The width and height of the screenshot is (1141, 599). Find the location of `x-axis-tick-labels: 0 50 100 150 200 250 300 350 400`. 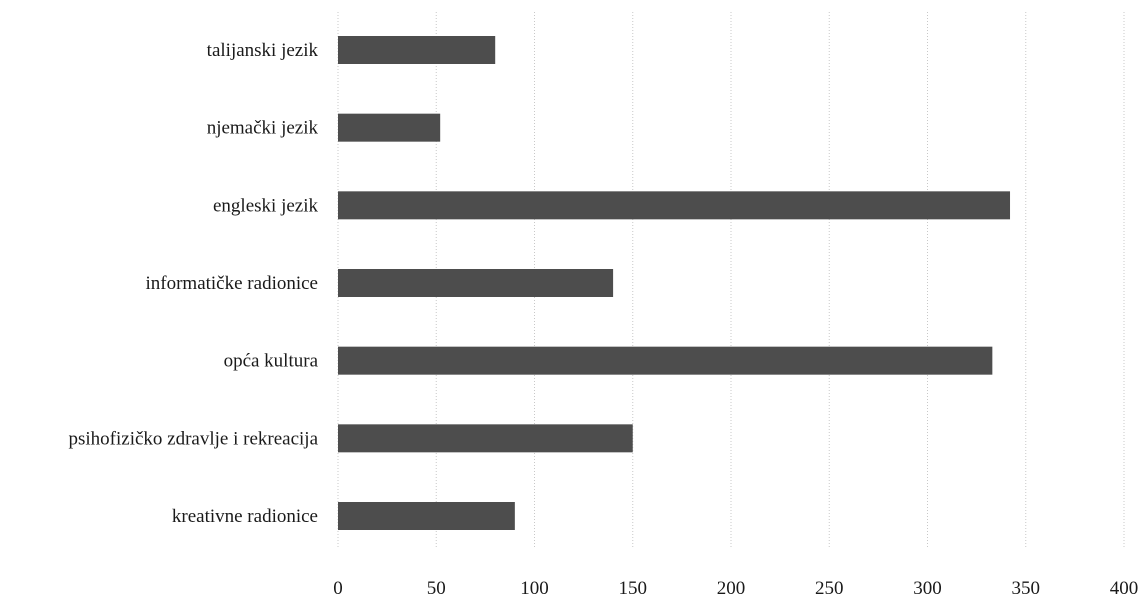

x-axis-tick-labels: 0 50 100 150 200 250 300 350 400 is located at coordinates (735, 588).